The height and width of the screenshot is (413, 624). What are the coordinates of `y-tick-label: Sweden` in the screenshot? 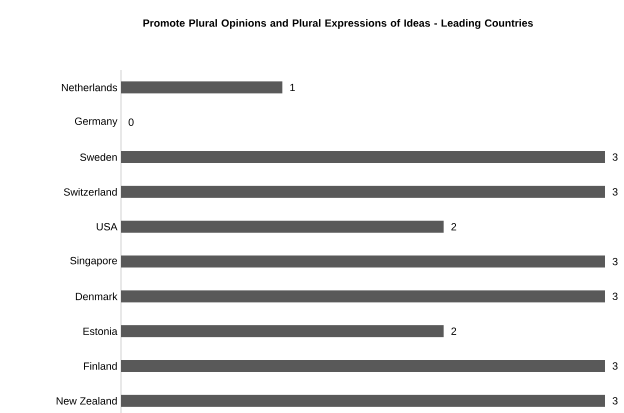 It's located at (98, 157).